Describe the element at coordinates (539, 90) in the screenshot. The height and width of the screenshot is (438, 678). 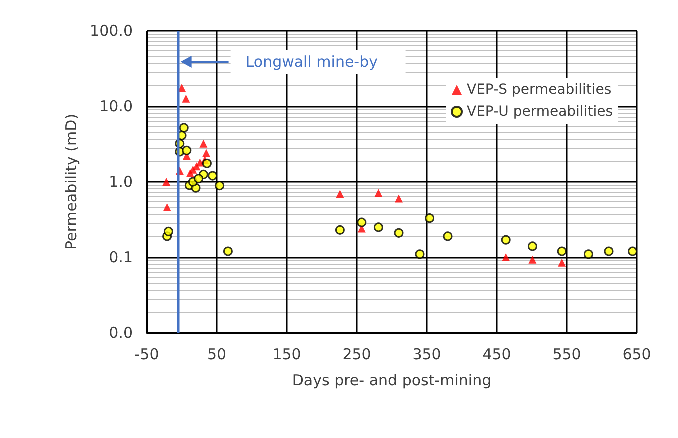
I see `legend-label: VEP-S permeabilities` at that location.